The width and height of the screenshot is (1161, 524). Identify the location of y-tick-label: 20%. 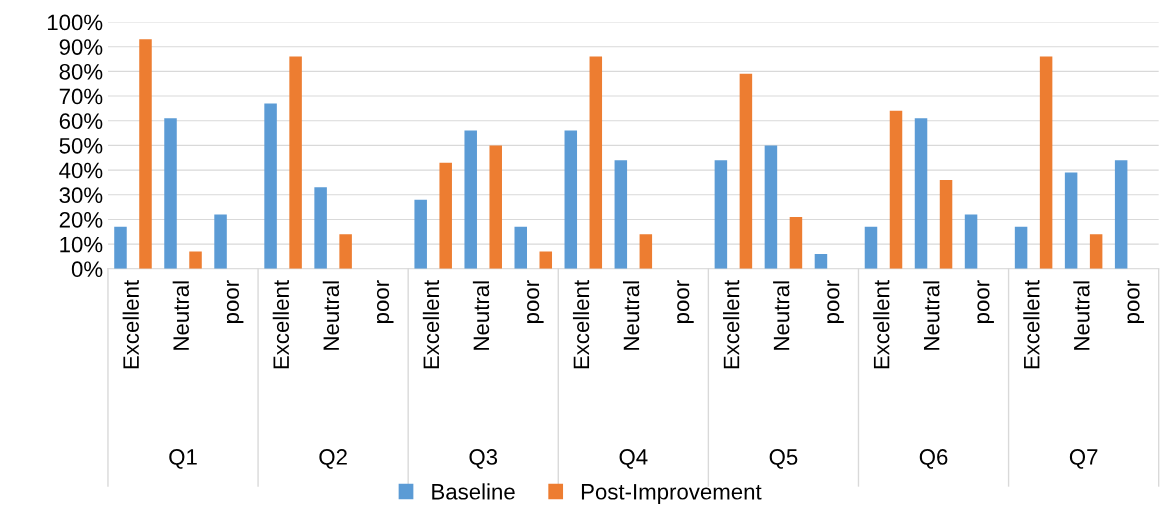
(81, 219).